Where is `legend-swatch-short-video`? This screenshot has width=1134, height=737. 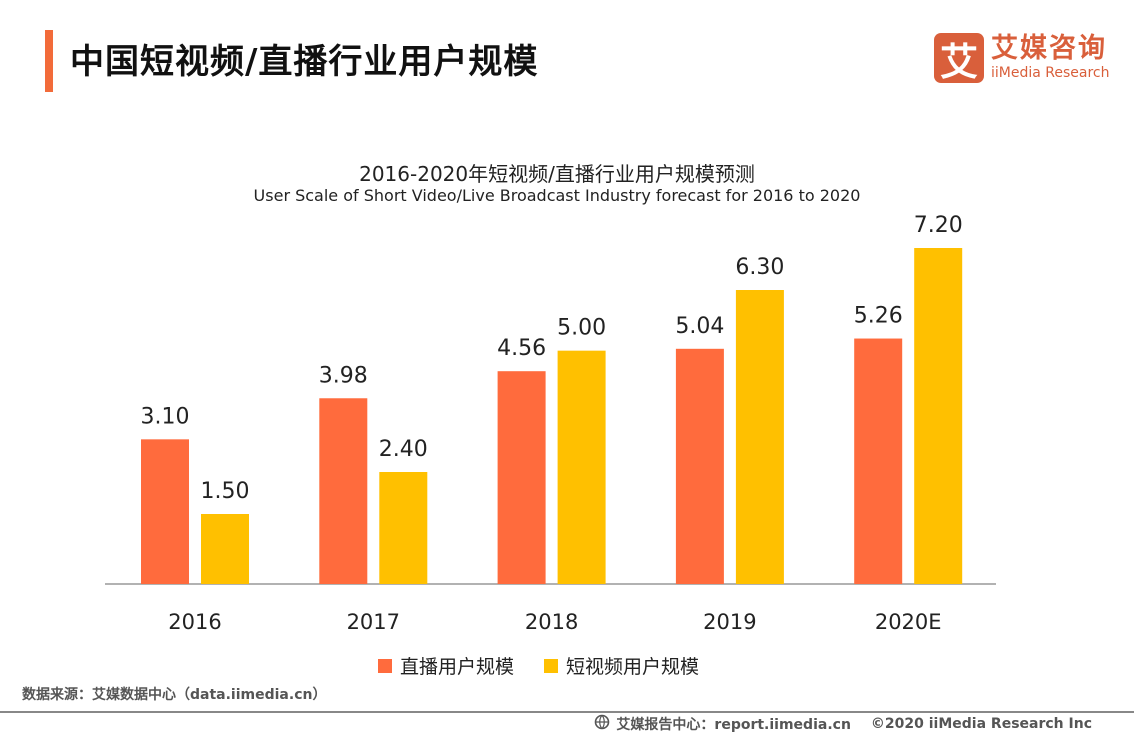 legend-swatch-short-video is located at coordinates (551, 665).